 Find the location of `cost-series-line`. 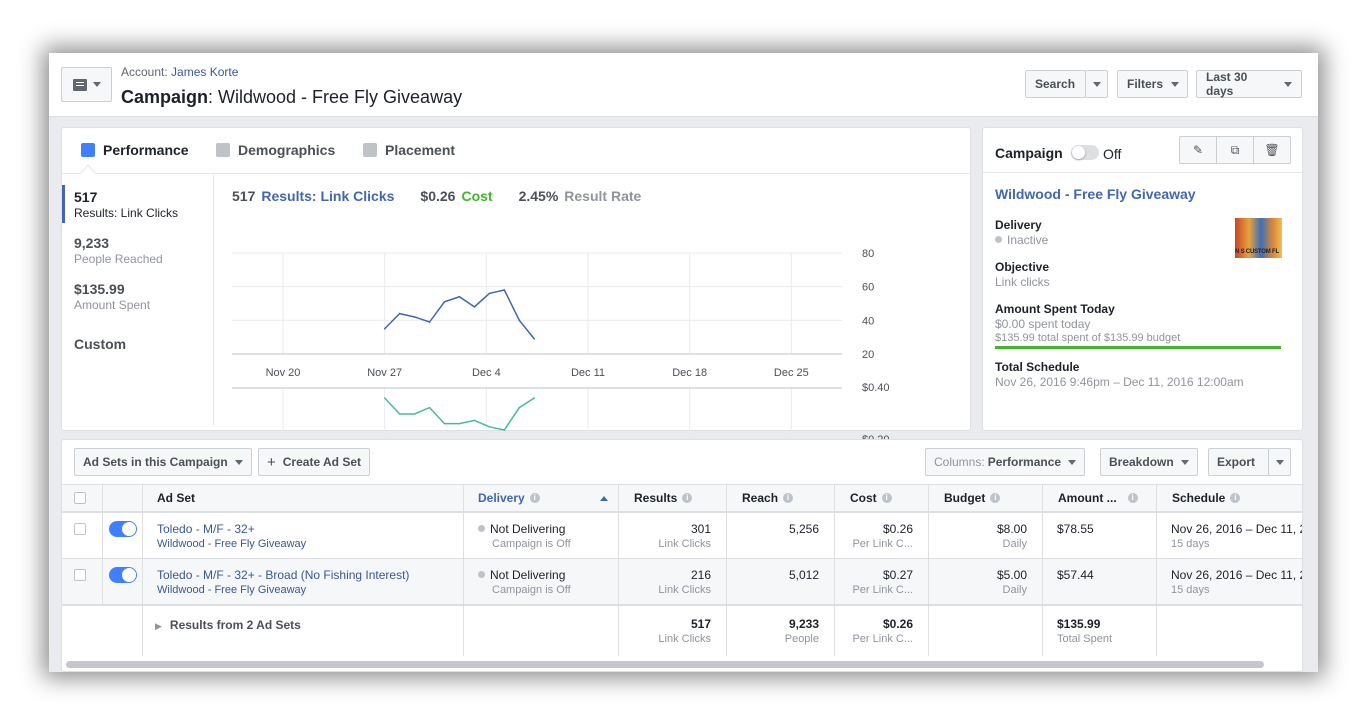

cost-series-line is located at coordinates (459, 414).